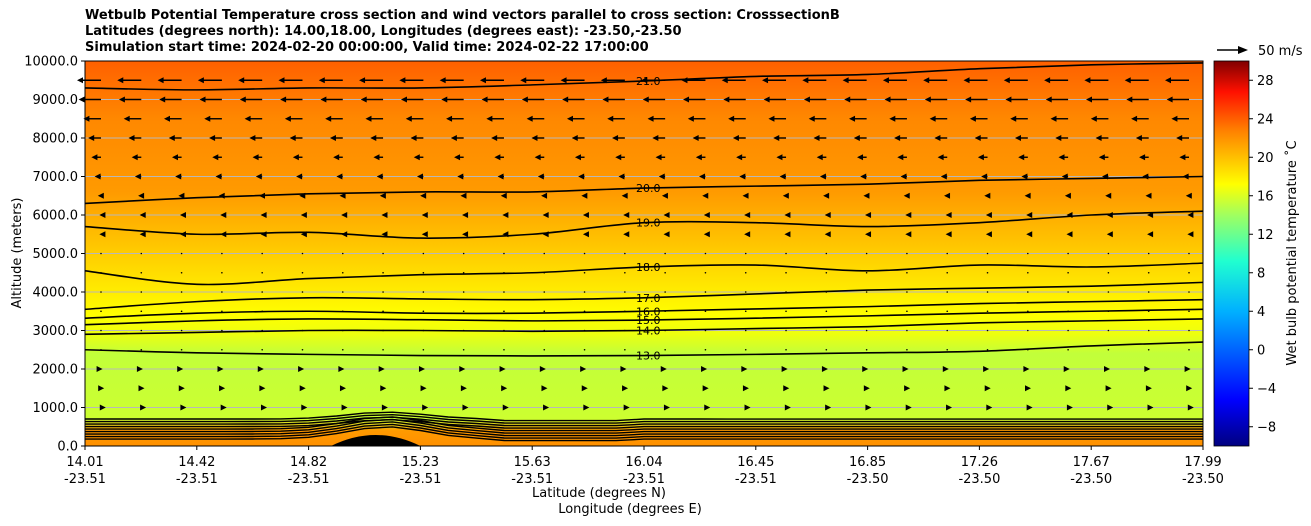  I want to click on y-tick-label: 3000.0, so click(56, 331).